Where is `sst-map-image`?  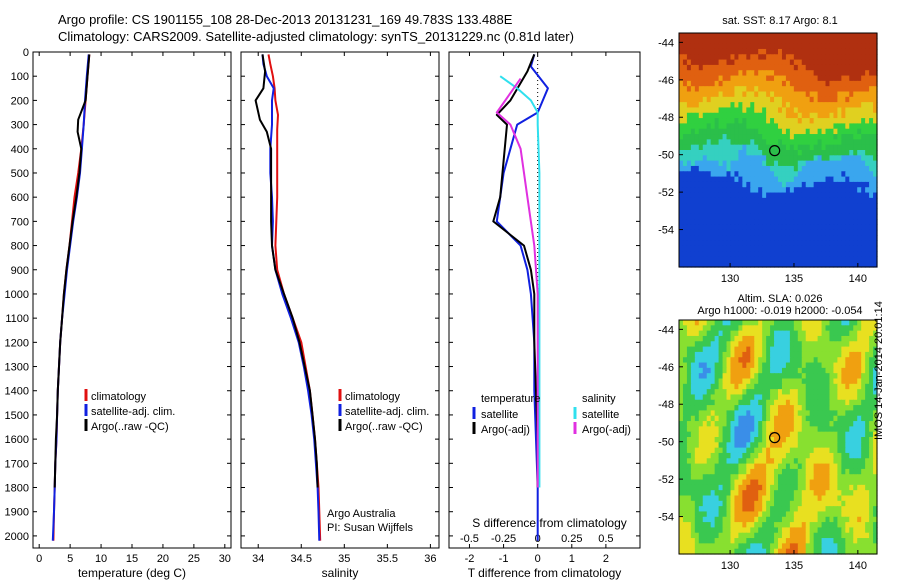
sst-map-image is located at coordinates (778, 150).